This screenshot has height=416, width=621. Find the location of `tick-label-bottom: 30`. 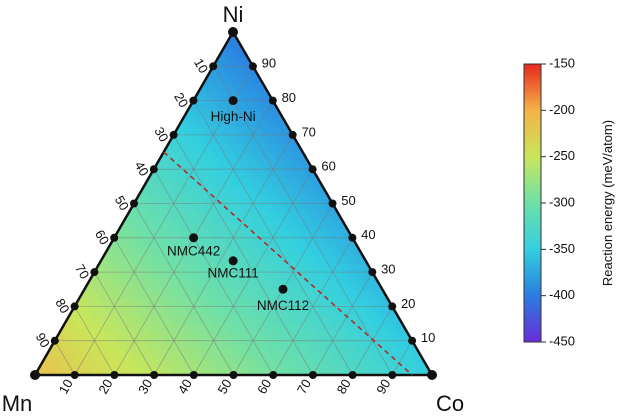

tick-label-bottom: 30 is located at coordinates (145, 386).